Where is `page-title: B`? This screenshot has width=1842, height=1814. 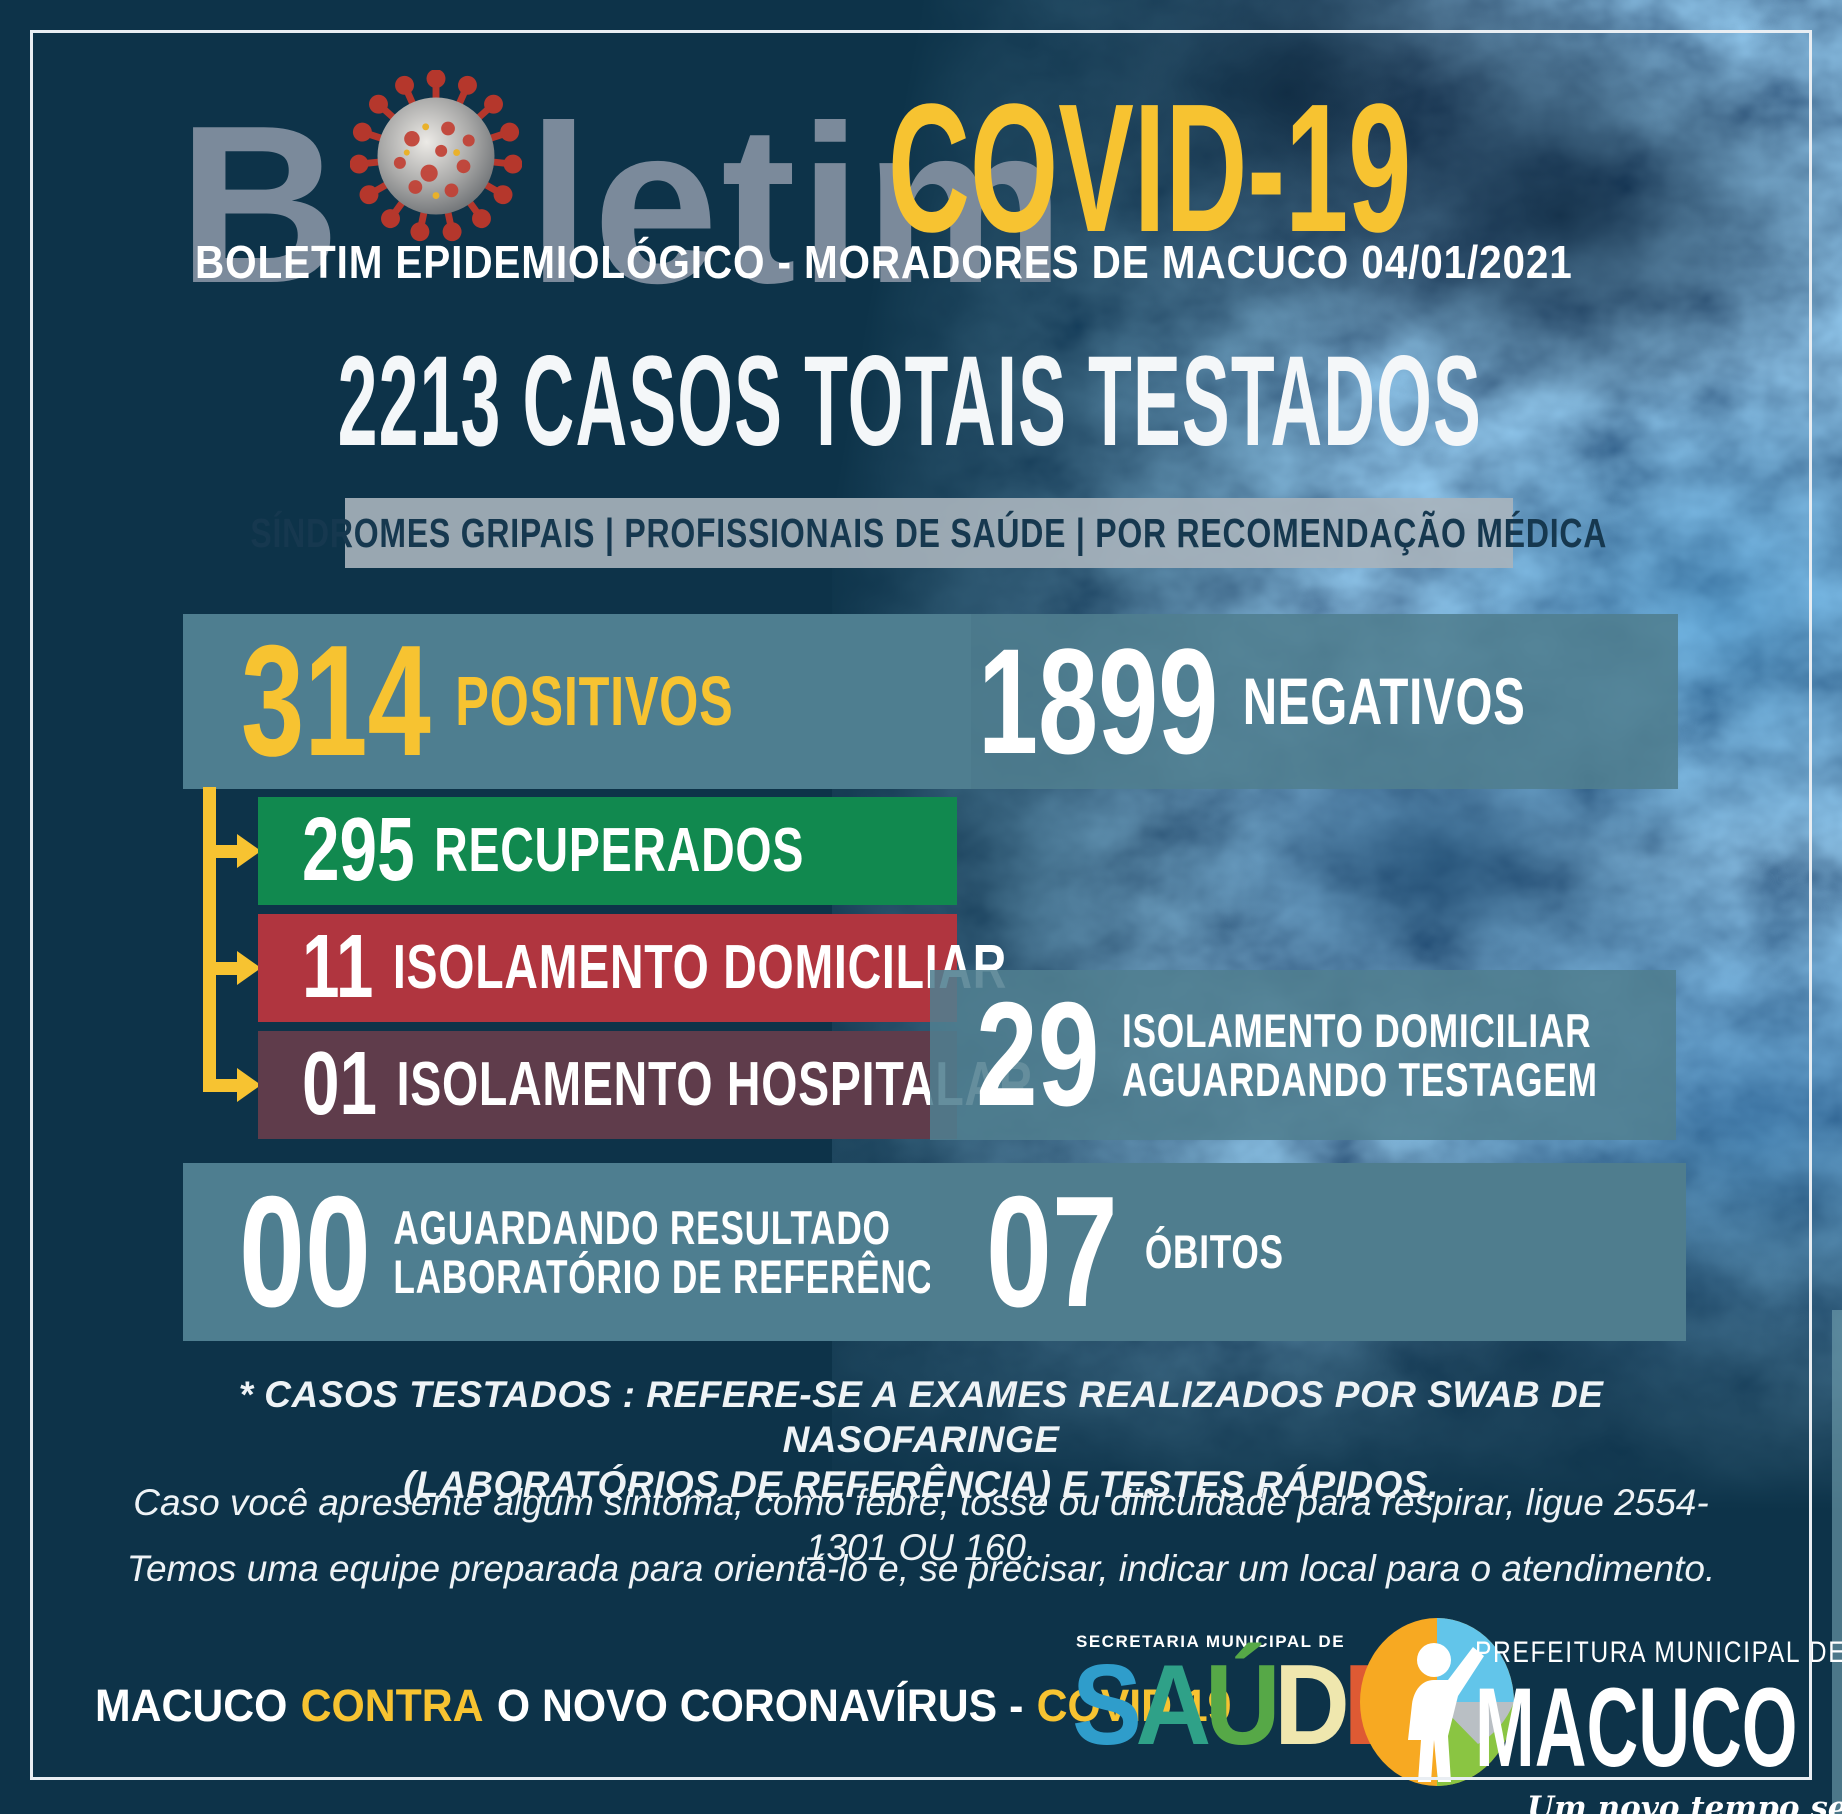 page-title: B is located at coordinates (623, 184).